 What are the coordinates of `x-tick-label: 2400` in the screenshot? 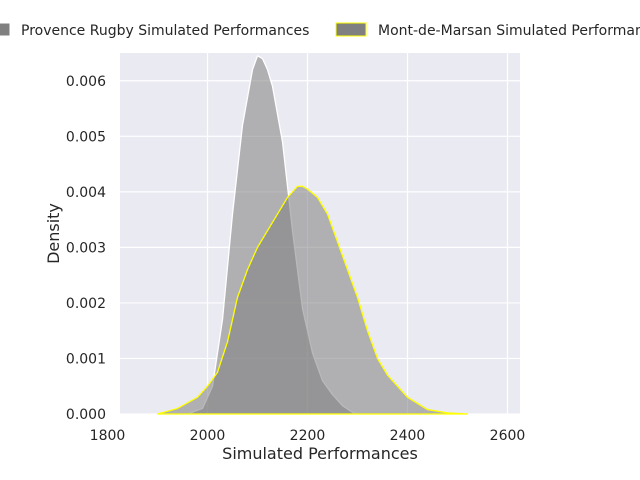 It's located at (408, 436).